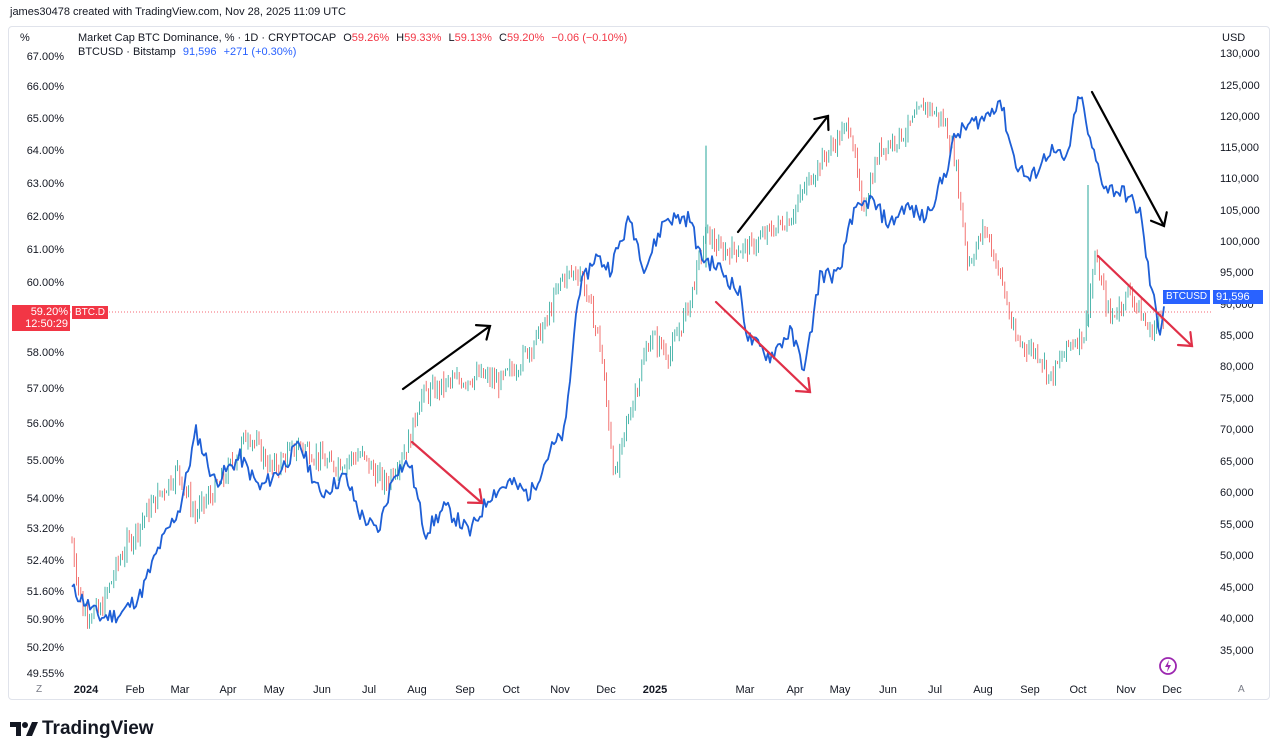  I want to click on annotation-arrow-down-black, so click(1128, 159).